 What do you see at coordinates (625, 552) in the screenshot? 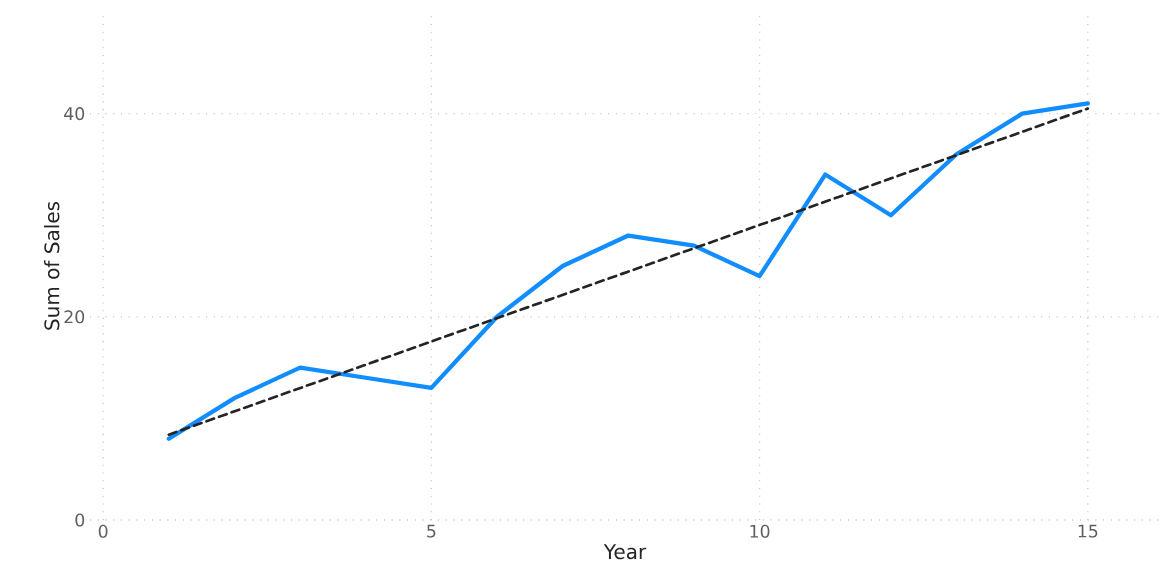
I see `x-axis-title: Year` at bounding box center [625, 552].